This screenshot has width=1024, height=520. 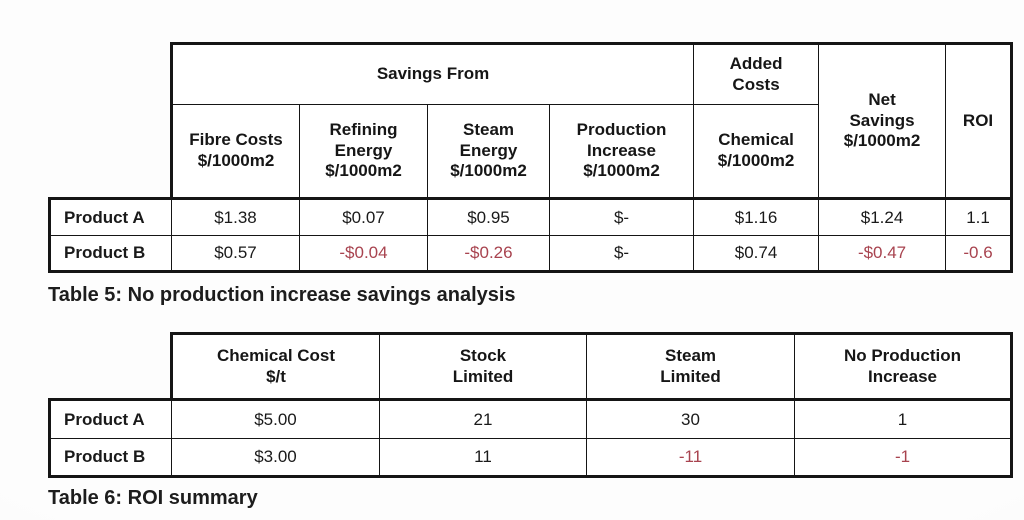 What do you see at coordinates (483, 366) in the screenshot?
I see `col-header-stock-limited: Stock Limited` at bounding box center [483, 366].